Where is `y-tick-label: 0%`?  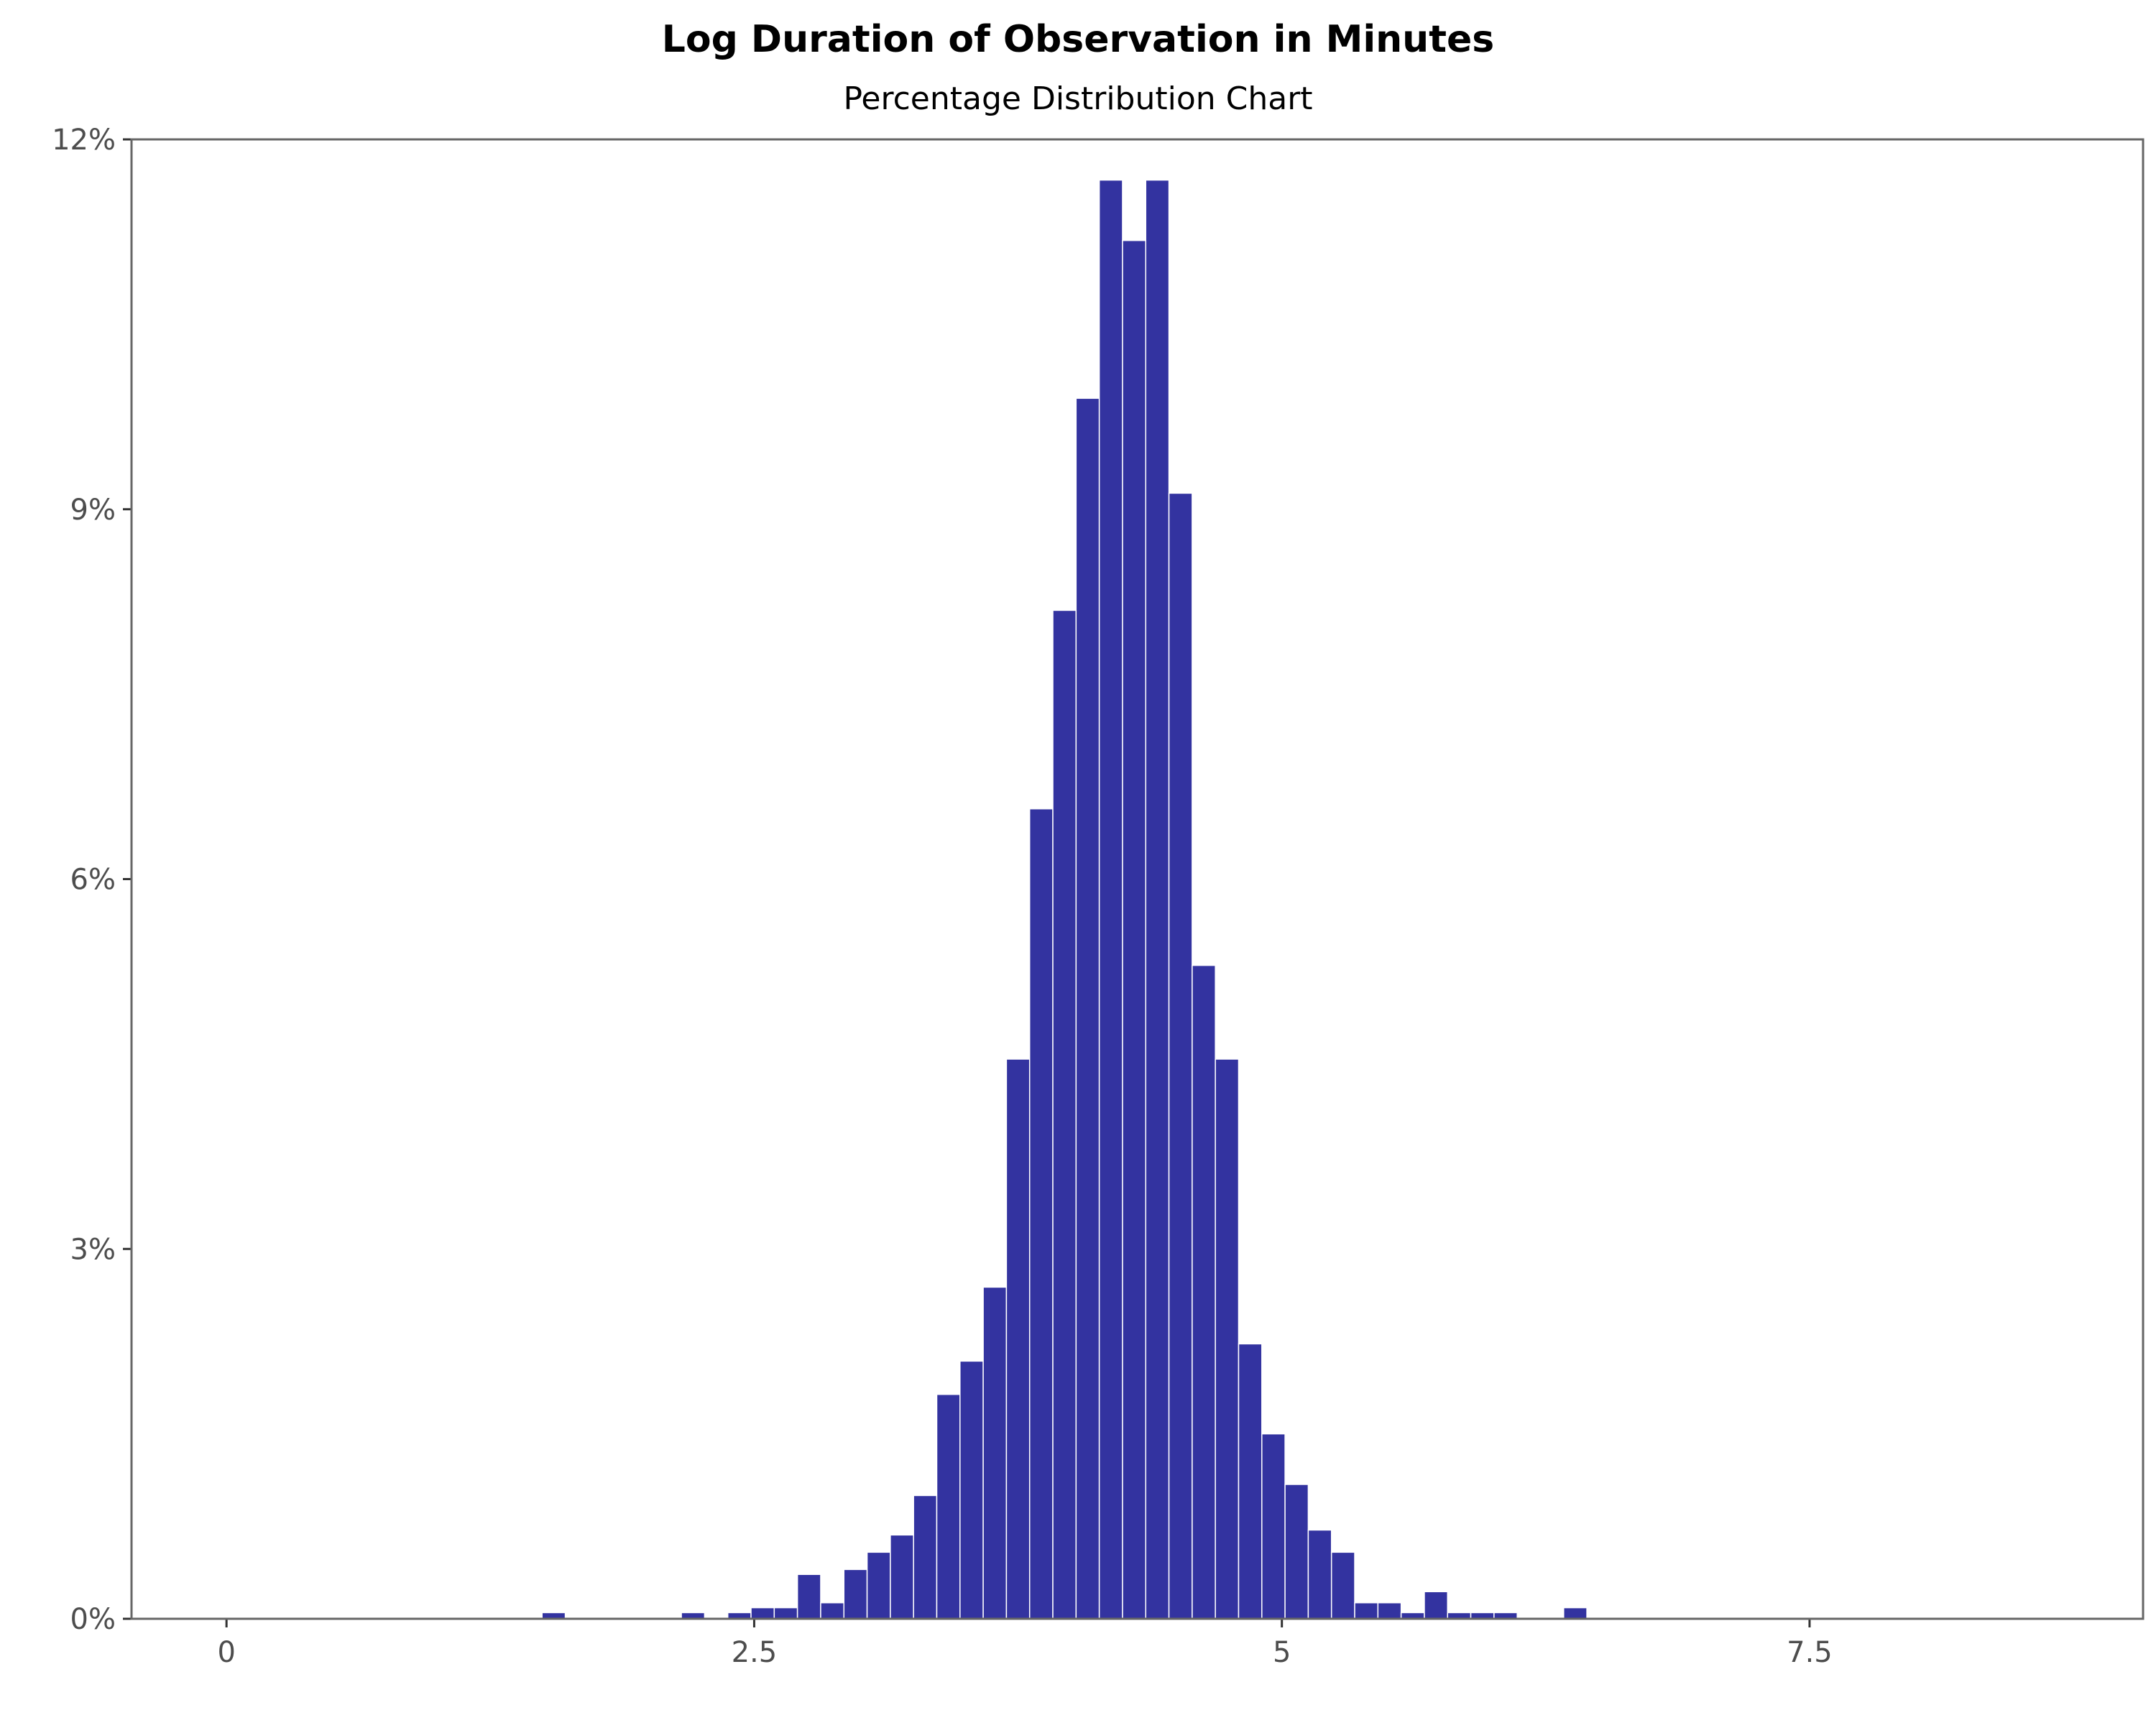
y-tick-label: 0% is located at coordinates (93, 1620).